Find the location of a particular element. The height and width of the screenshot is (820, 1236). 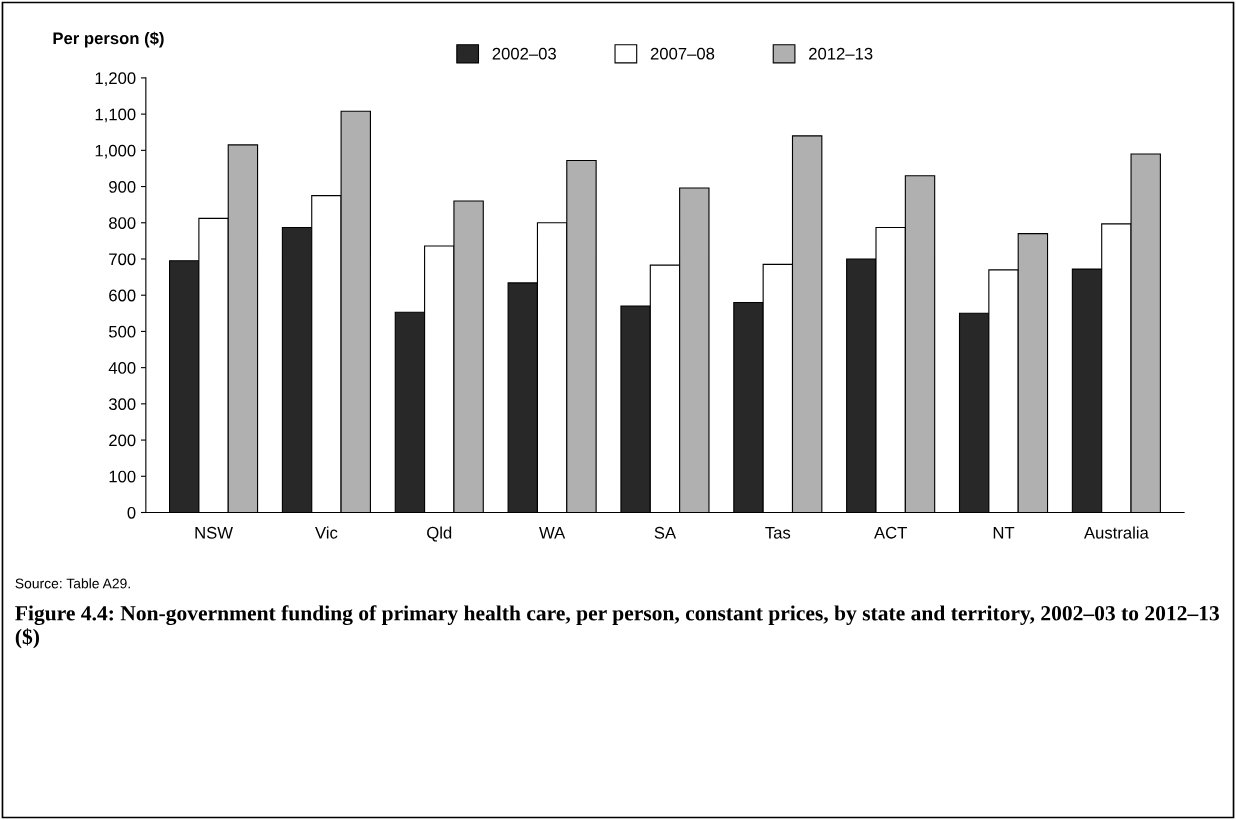

x-tick-label: NSW is located at coordinates (214, 532).